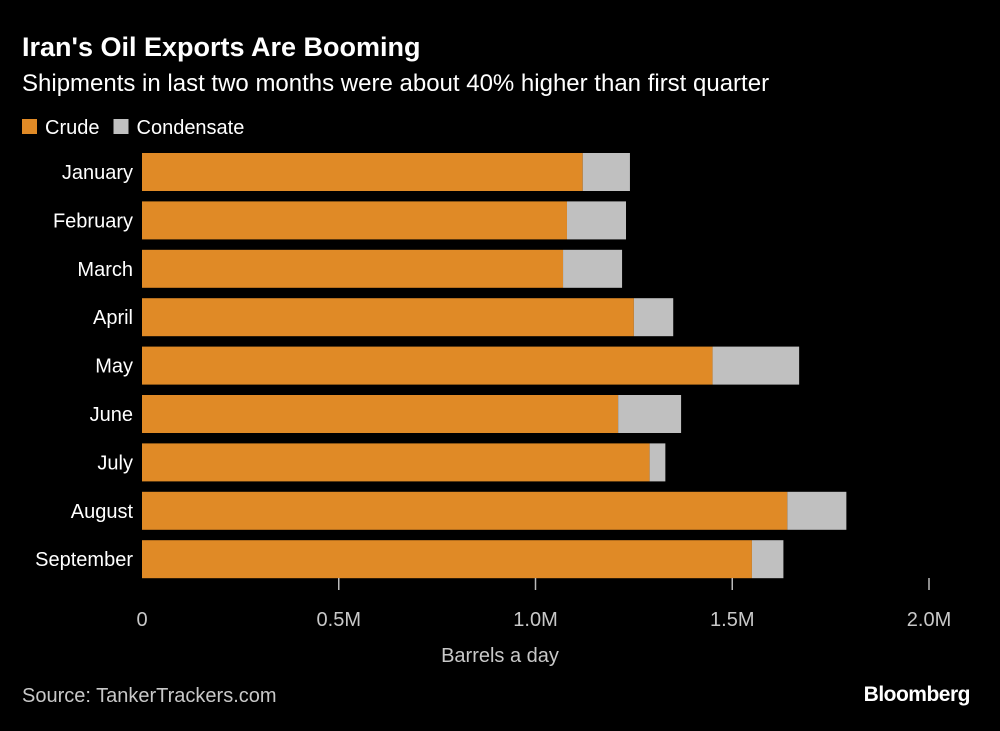 This screenshot has width=1000, height=731. What do you see at coordinates (84, 560) in the screenshot?
I see `category-label: September` at bounding box center [84, 560].